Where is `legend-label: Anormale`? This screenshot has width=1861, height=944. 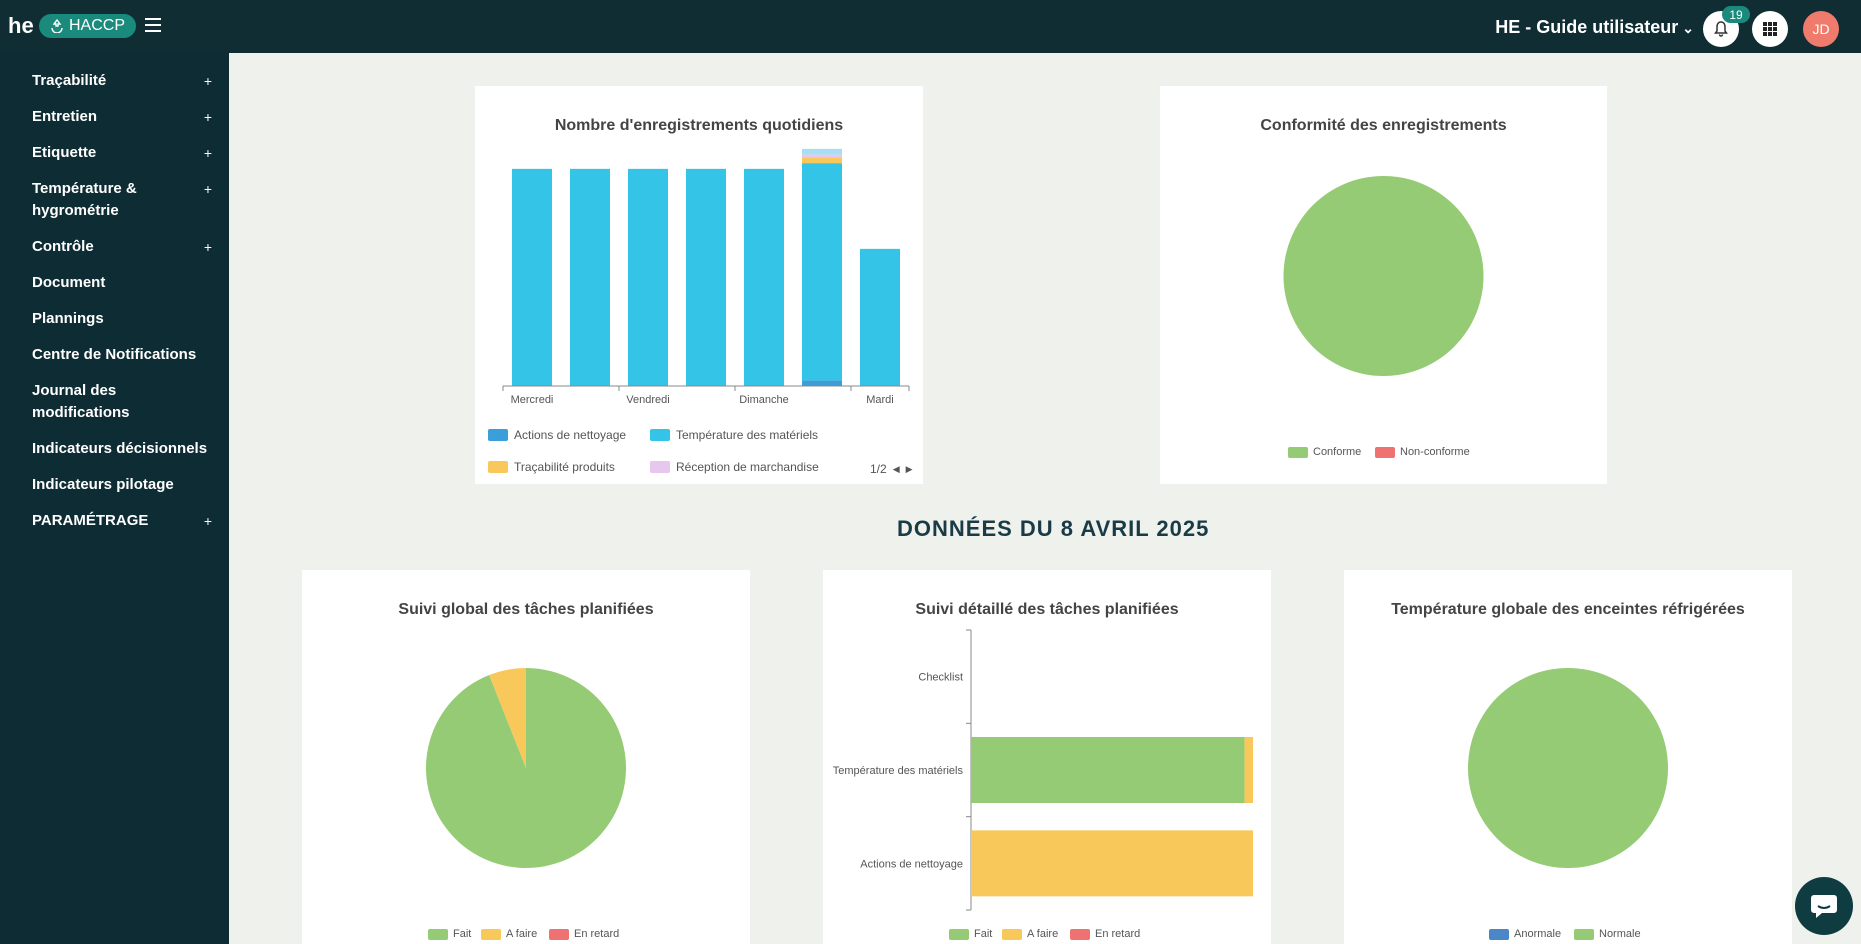
legend-label: Anormale is located at coordinates (1538, 934).